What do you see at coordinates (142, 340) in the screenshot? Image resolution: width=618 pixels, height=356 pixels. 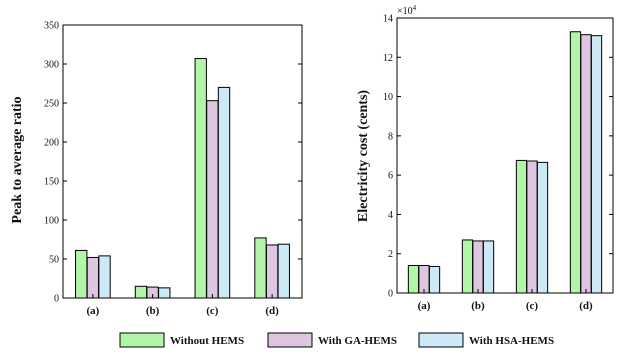 I see `legend-swatch-without-hems` at bounding box center [142, 340].